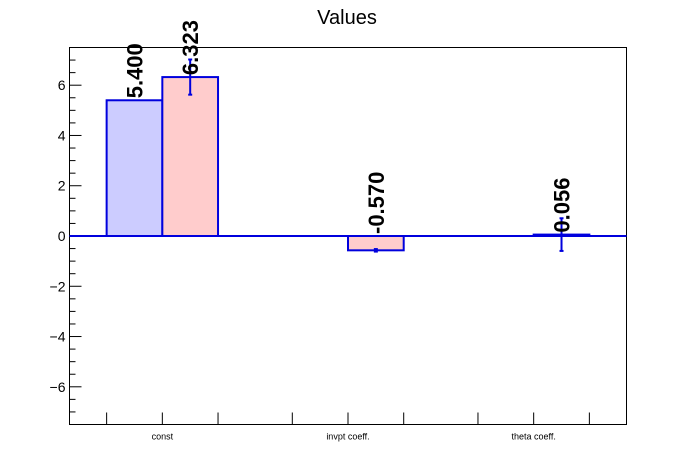 The width and height of the screenshot is (696, 472). What do you see at coordinates (163, 437) in the screenshot?
I see `x-category-label: const` at bounding box center [163, 437].